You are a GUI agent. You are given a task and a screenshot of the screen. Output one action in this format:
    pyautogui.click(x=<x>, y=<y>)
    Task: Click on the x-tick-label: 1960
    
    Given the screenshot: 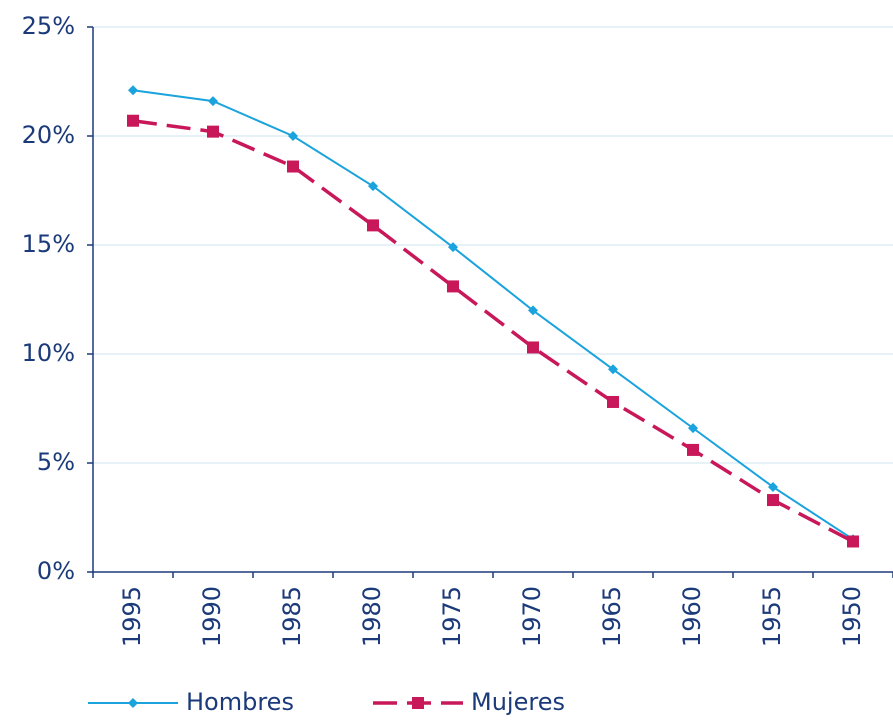 What is the action you would take?
    pyautogui.click(x=692, y=616)
    